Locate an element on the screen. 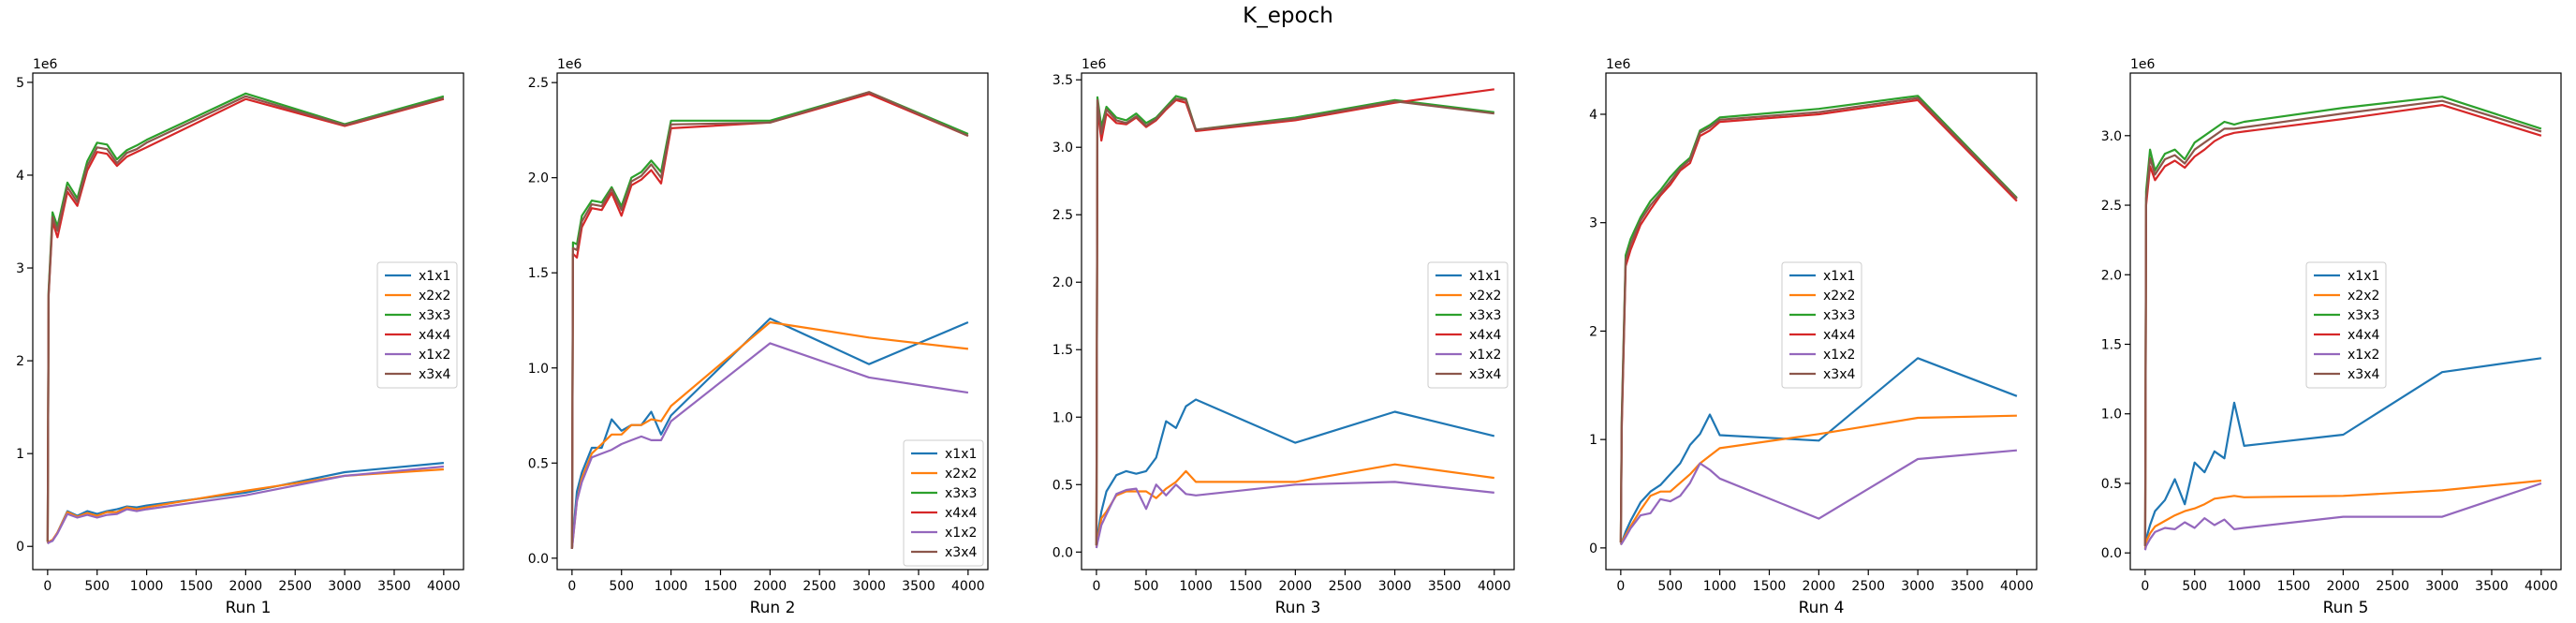 The height and width of the screenshot is (623, 2576). y-tick-label: 2.0 is located at coordinates (1062, 282).